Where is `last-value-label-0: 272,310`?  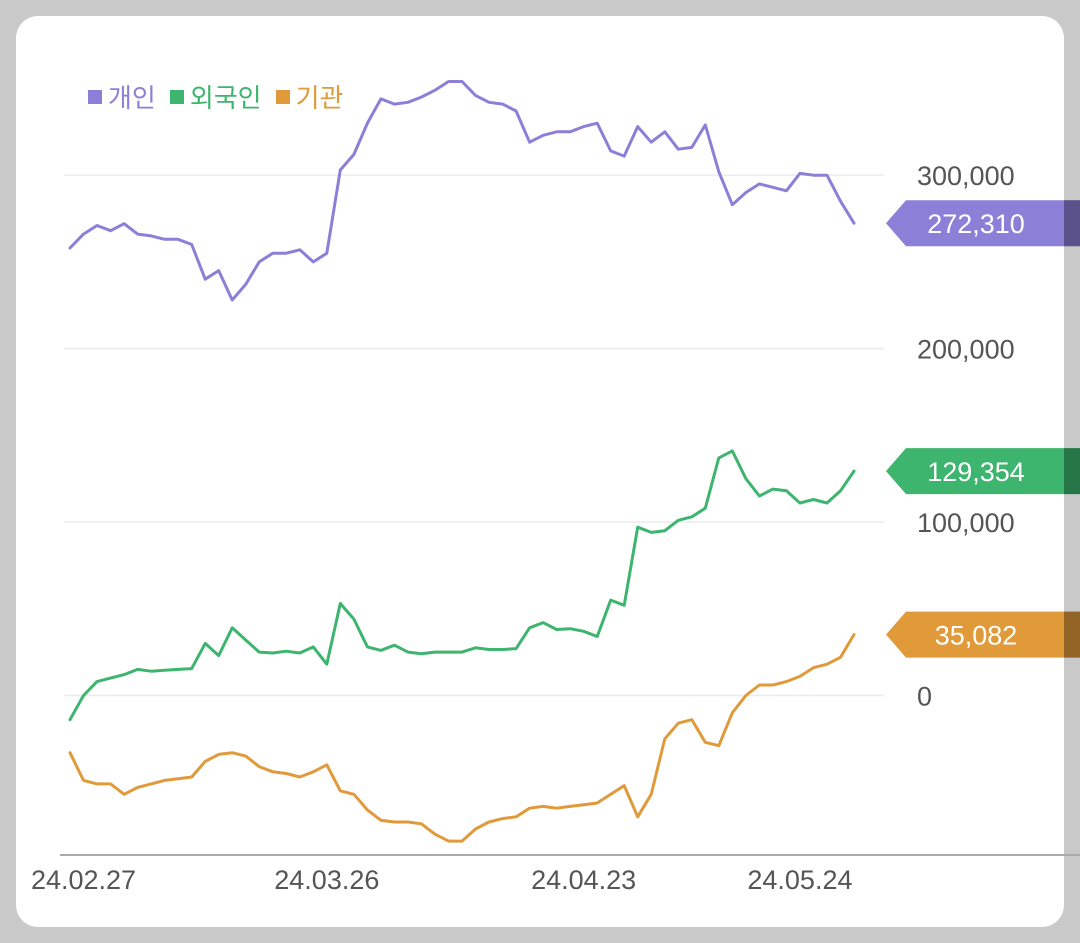
last-value-label-0: 272,310 is located at coordinates (976, 224).